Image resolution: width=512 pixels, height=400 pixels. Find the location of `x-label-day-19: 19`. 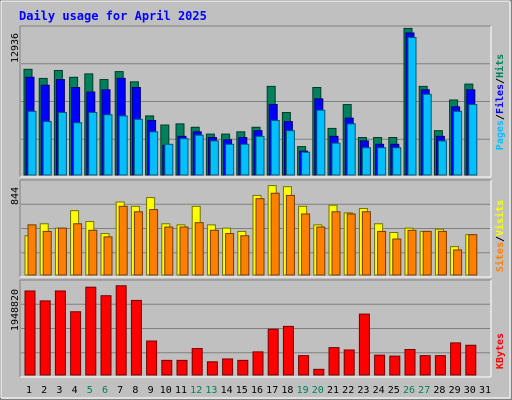

x-label-day-19: 19 is located at coordinates (303, 390).